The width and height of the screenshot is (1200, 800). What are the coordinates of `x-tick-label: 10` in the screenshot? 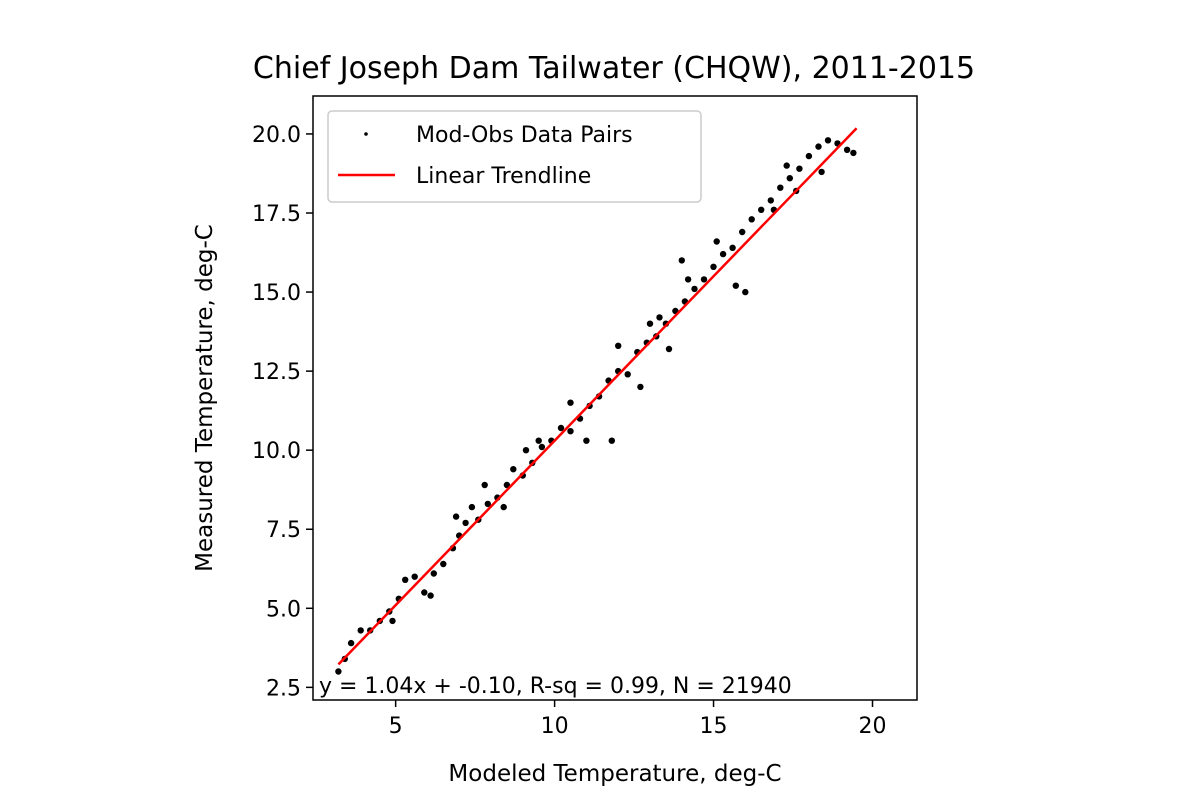 It's located at (555, 726).